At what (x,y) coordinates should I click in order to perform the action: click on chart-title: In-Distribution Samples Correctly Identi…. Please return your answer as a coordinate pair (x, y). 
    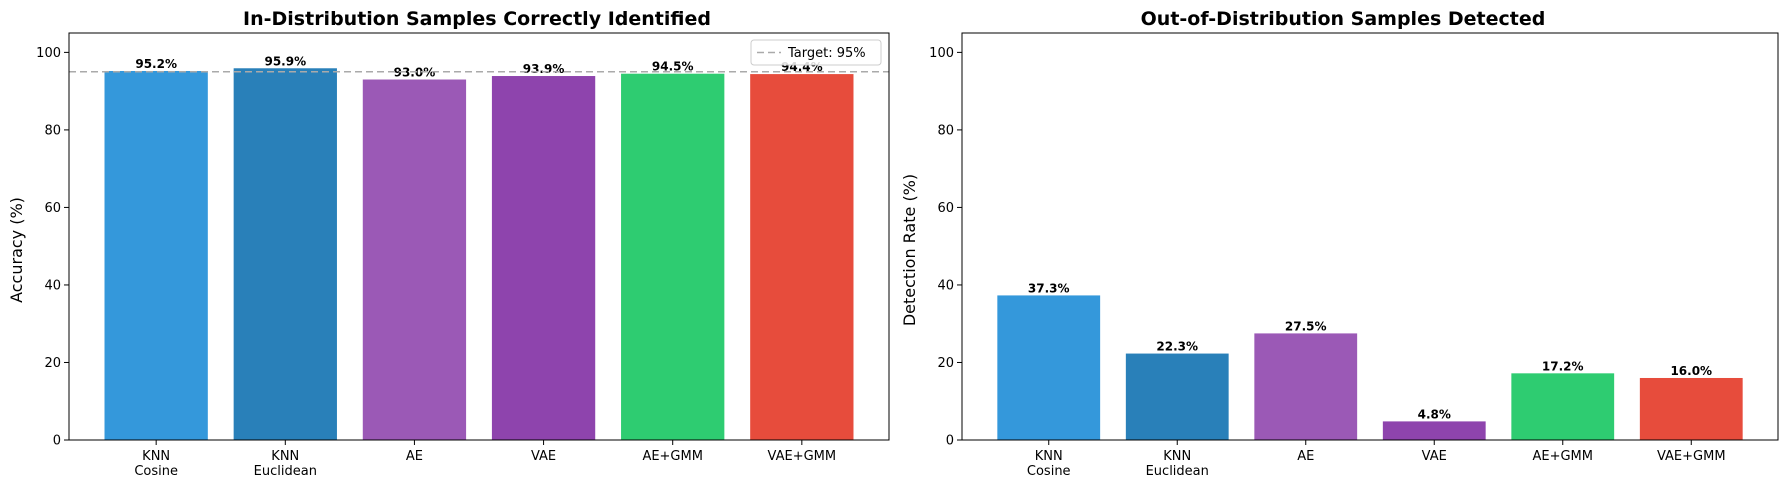
    Looking at the image, I should click on (477, 19).